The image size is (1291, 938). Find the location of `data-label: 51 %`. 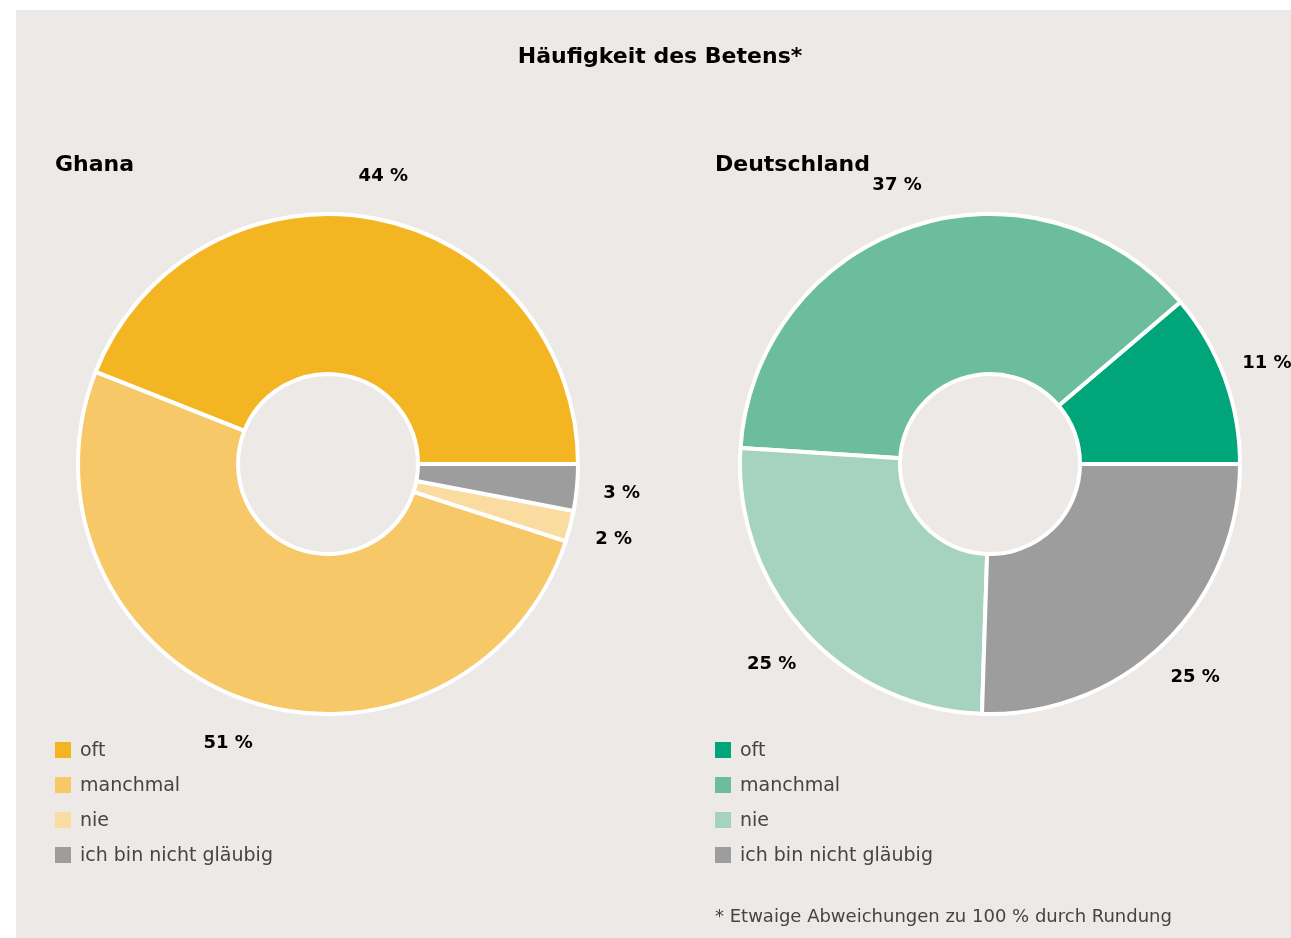

data-label: 51 % is located at coordinates (228, 741).